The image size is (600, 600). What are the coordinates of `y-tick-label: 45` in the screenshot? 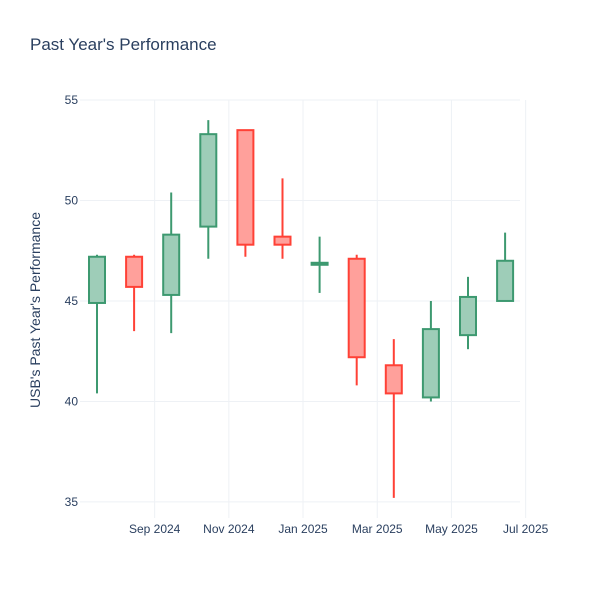 It's located at (72, 301).